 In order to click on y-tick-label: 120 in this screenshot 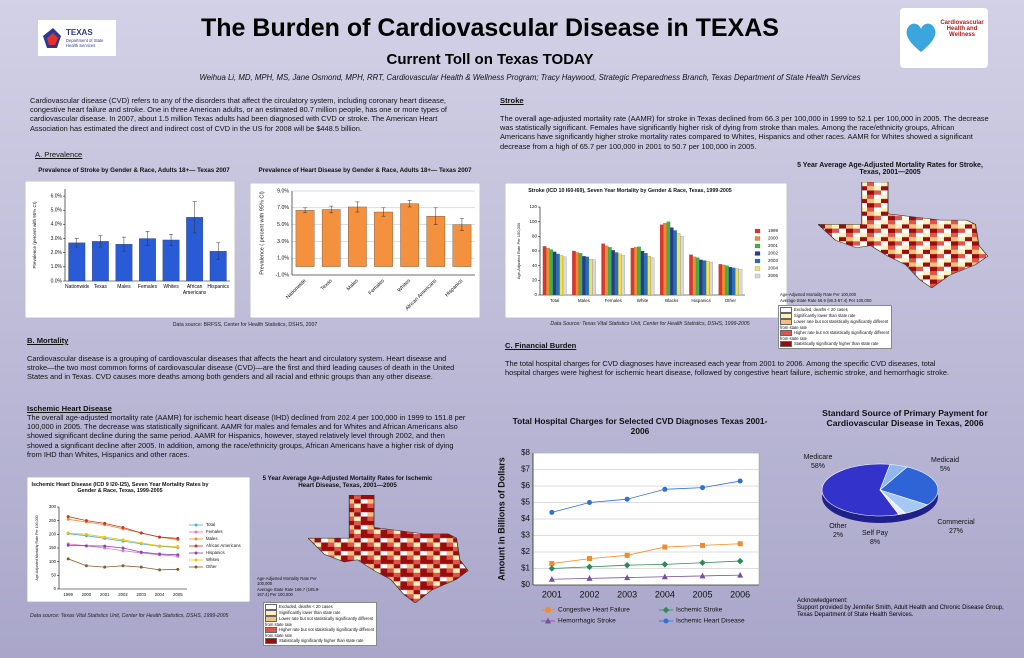, I will do `click(533, 206)`.